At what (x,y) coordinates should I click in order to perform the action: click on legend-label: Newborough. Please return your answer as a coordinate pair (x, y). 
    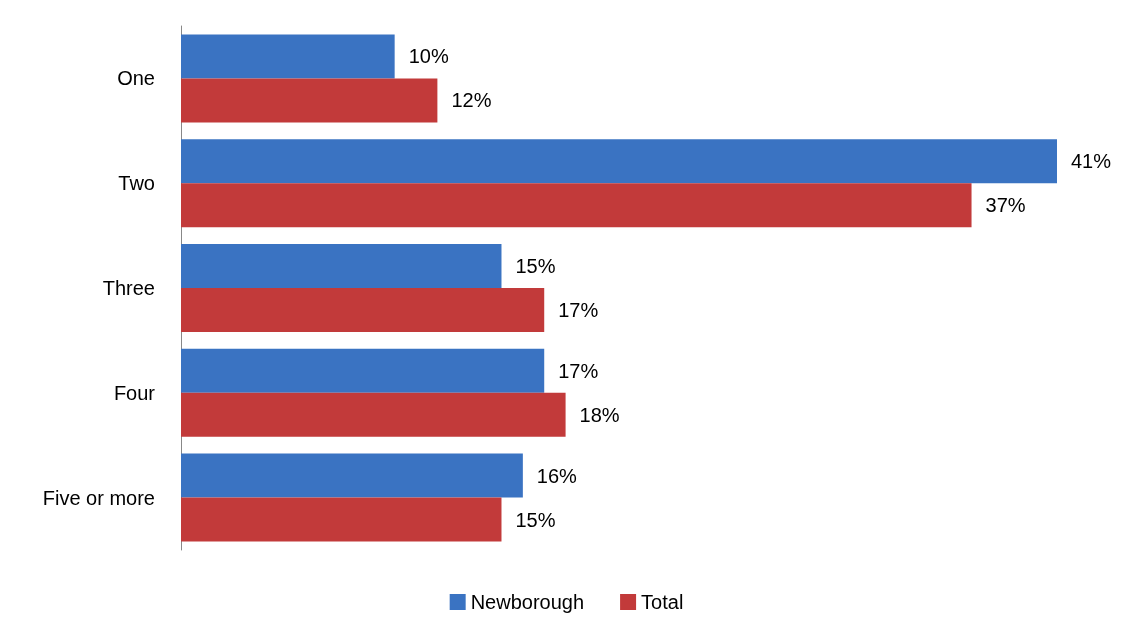
    Looking at the image, I should click on (527, 602).